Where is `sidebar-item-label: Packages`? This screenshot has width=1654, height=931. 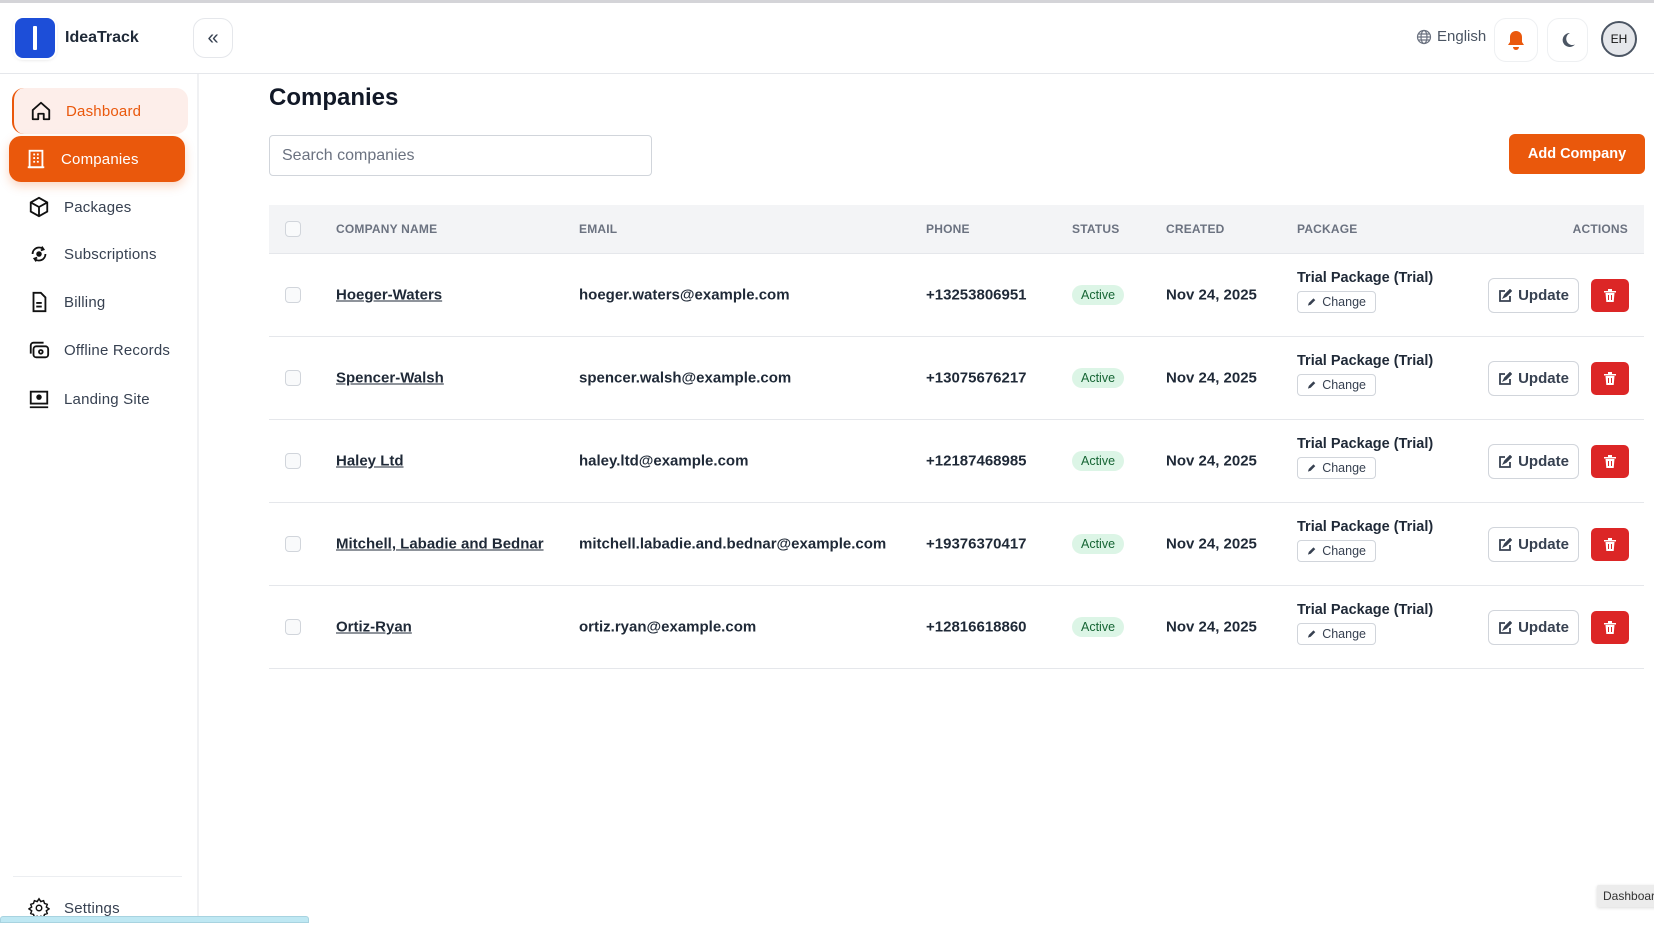 sidebar-item-label: Packages is located at coordinates (98, 207).